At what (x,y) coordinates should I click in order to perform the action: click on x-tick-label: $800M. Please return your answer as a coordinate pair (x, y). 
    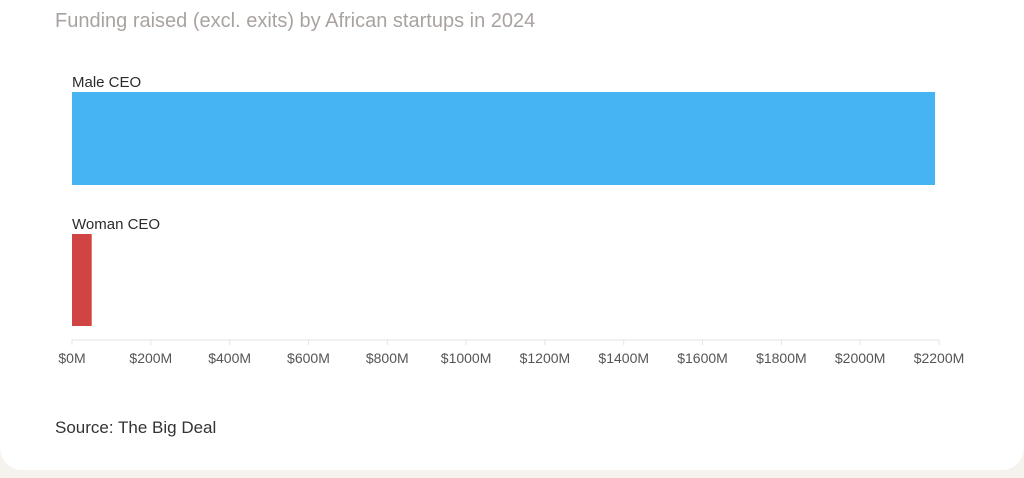
    Looking at the image, I should click on (387, 358).